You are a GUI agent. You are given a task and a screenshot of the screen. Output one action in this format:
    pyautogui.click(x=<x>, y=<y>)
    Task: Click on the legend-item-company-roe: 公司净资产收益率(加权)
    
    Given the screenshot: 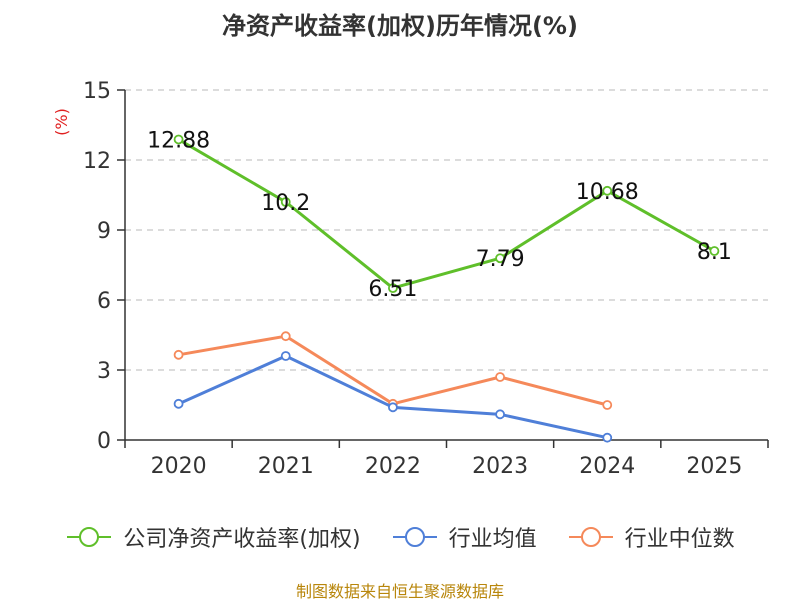 What is the action you would take?
    pyautogui.click(x=213, y=537)
    